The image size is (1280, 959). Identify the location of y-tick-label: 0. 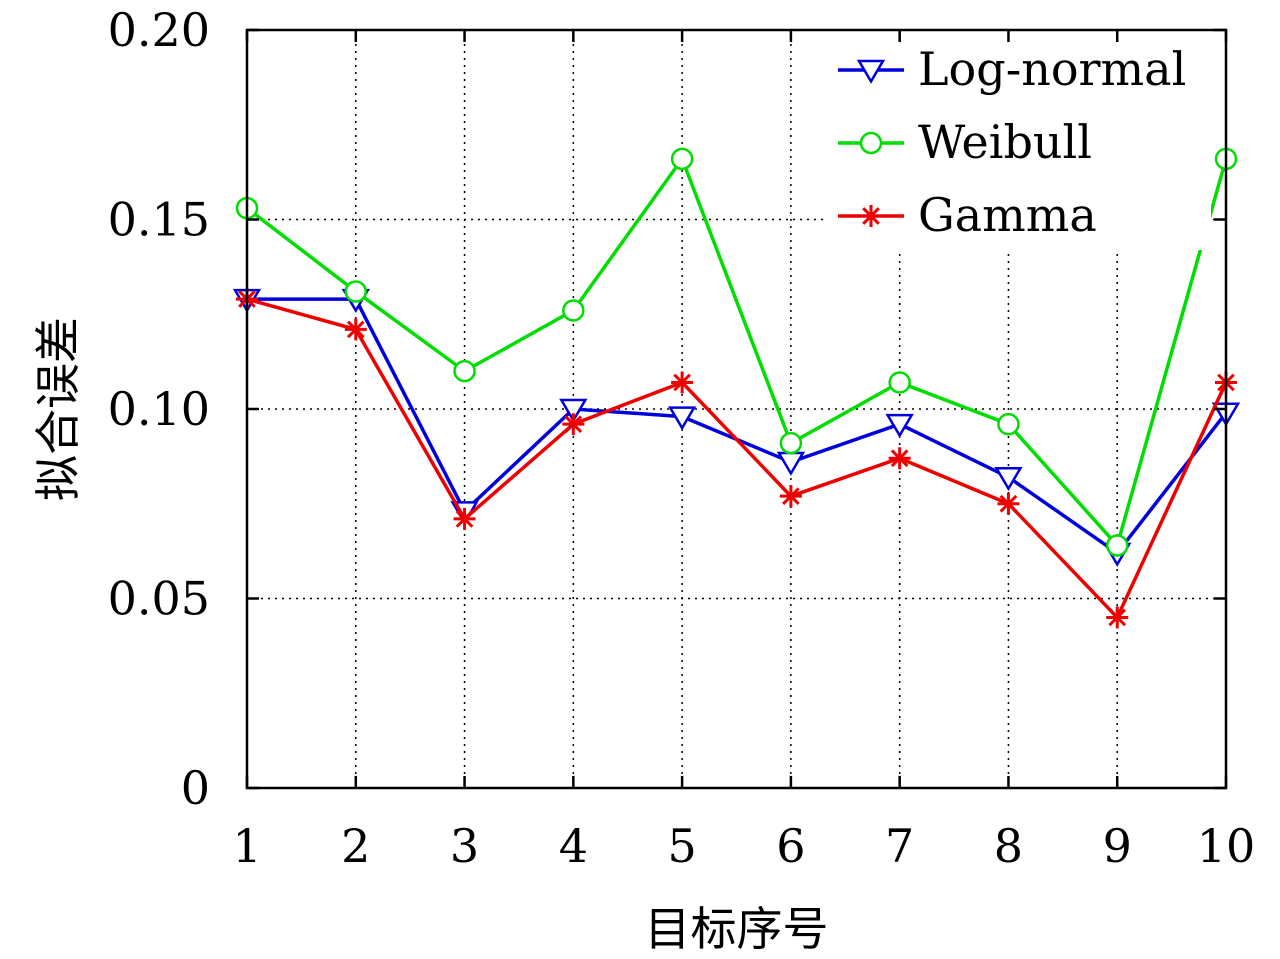
(195, 788).